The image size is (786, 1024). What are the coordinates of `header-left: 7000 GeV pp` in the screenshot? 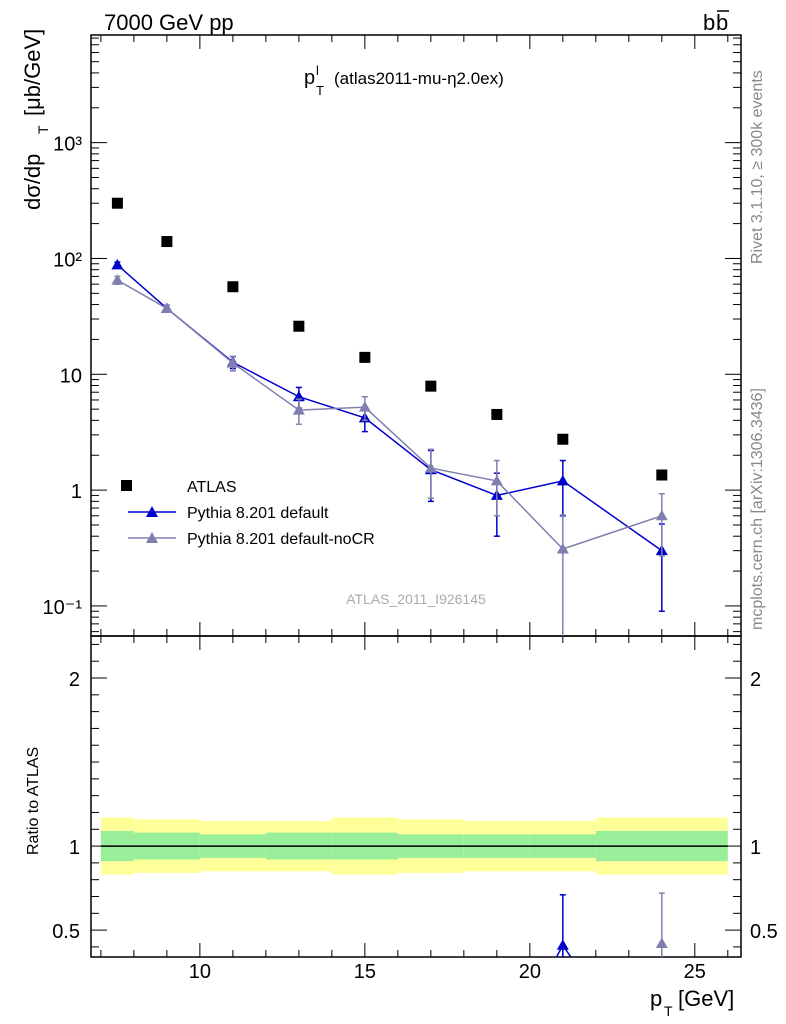 It's located at (169, 22).